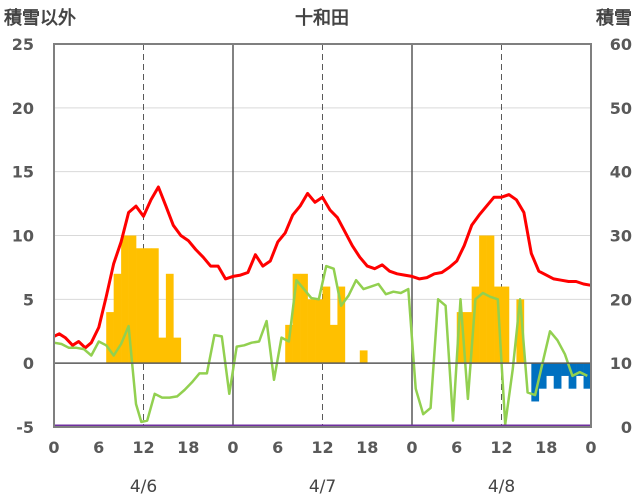 This screenshot has width=636, height=501. I want to click on right-tick-label: 10, so click(621, 363).